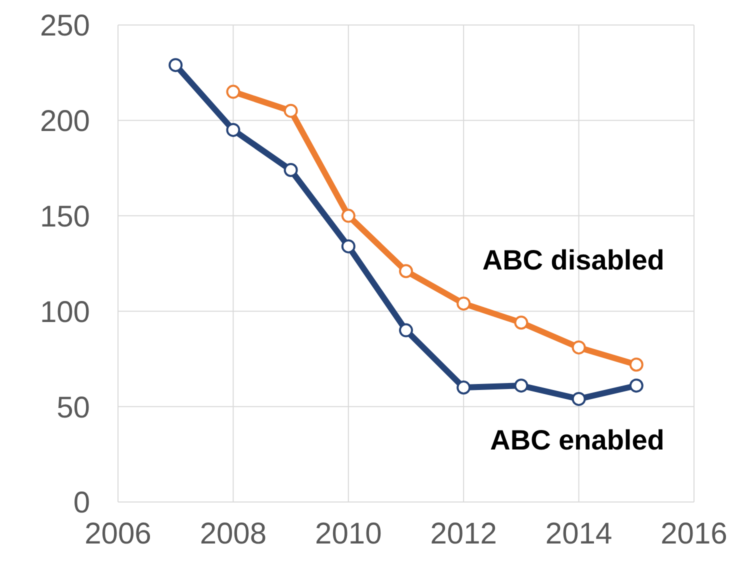  Describe the element at coordinates (694, 533) in the screenshot. I see `x-tick-label: 2016` at that location.